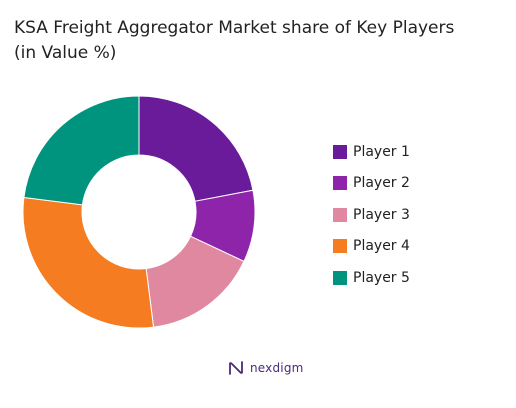  I want to click on watermark-text: nexdigm, so click(277, 368).